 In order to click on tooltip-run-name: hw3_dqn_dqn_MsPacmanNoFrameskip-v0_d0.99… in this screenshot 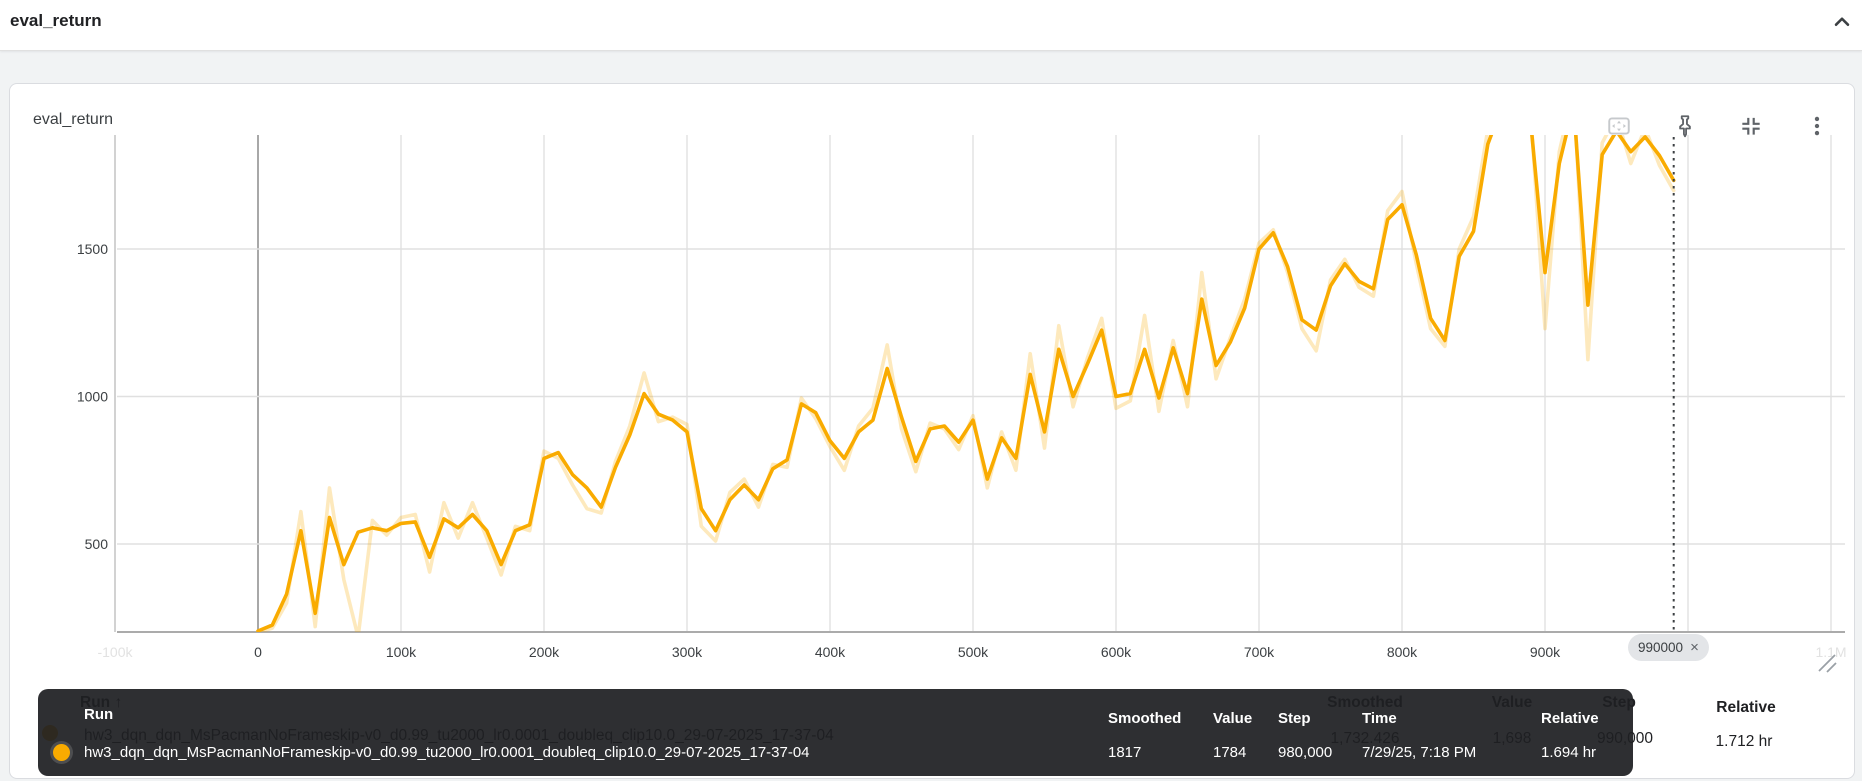, I will do `click(447, 752)`.